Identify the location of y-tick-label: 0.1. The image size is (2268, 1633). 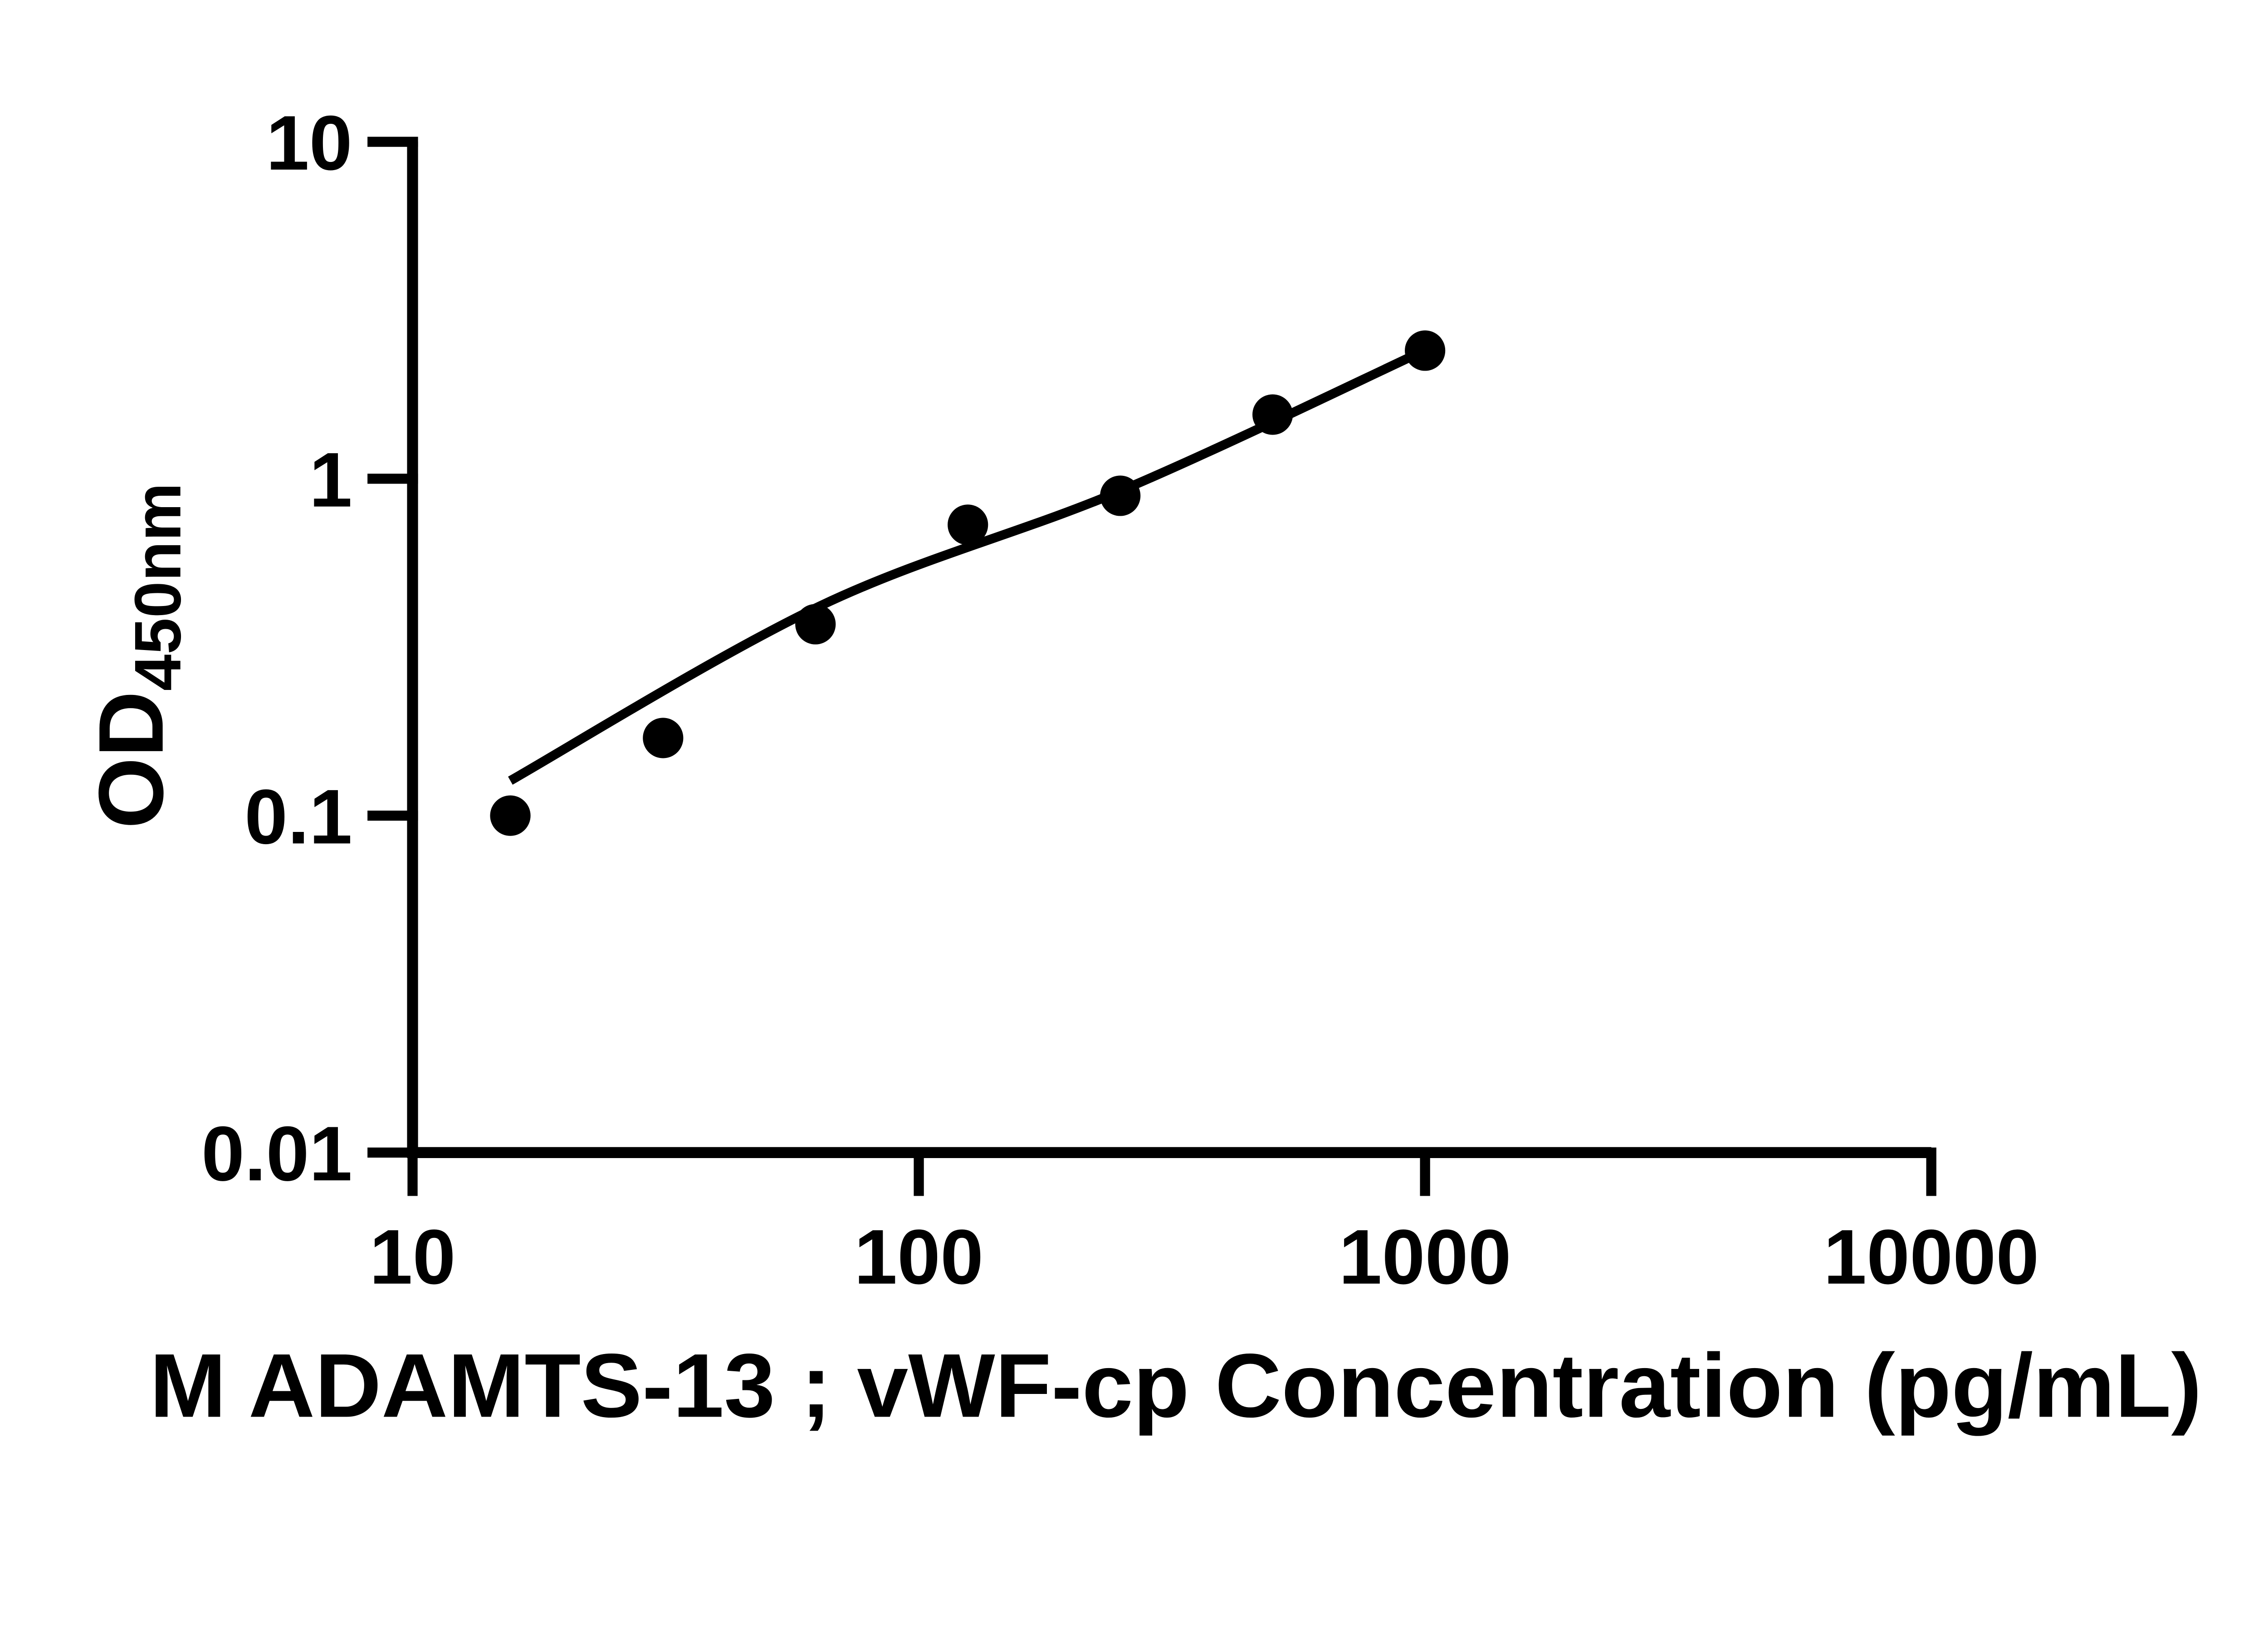
(298, 816).